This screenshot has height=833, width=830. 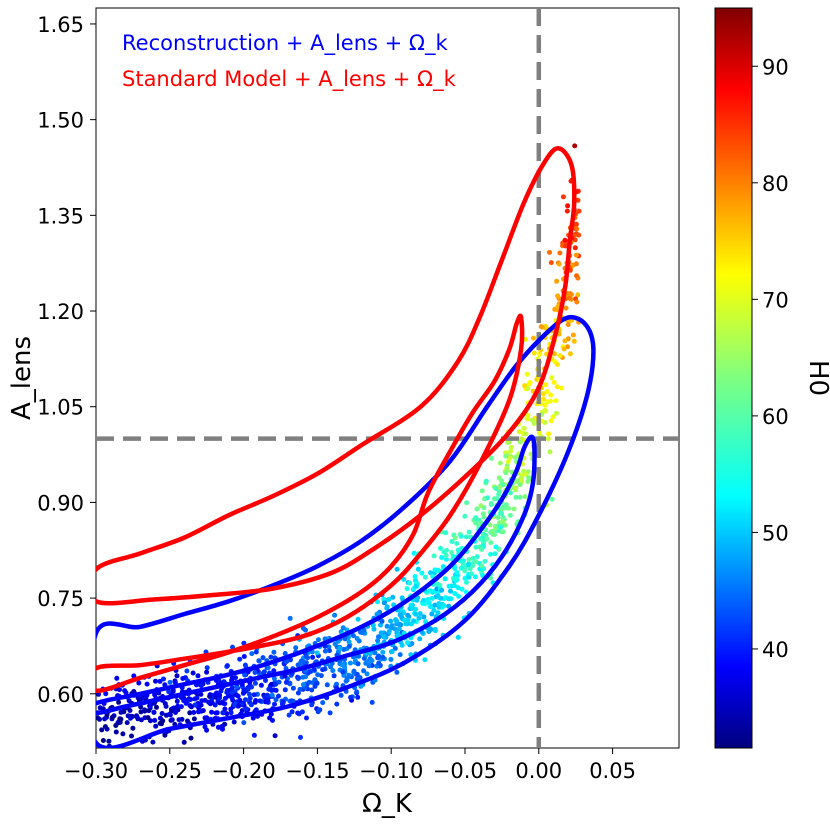 I want to click on x-tick-label: −0.10, so click(x=391, y=771).